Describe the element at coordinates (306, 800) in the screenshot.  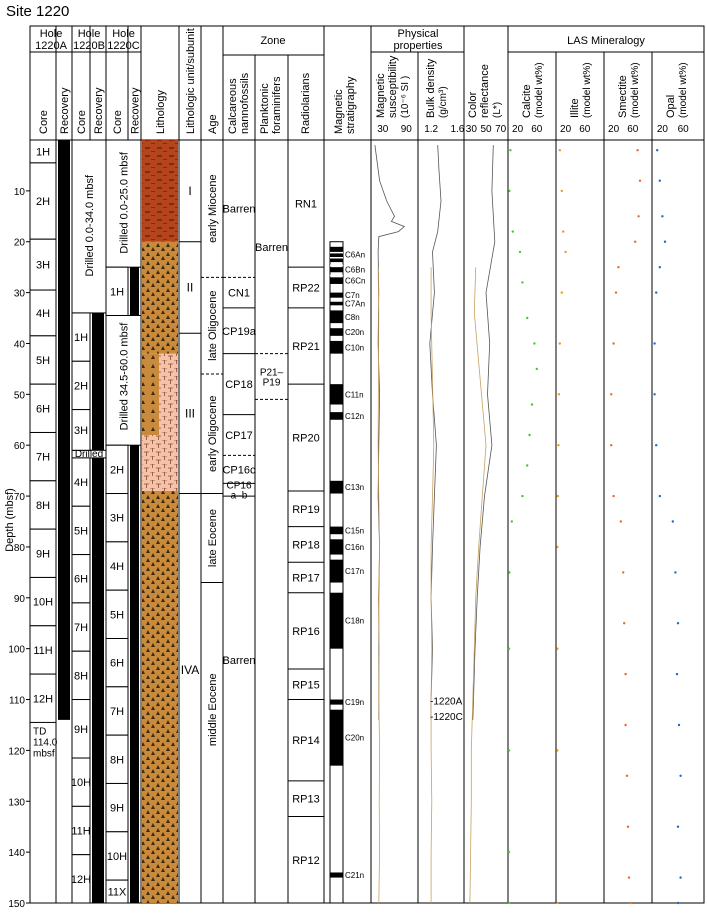
I see `rad-zone-label: RP13` at that location.